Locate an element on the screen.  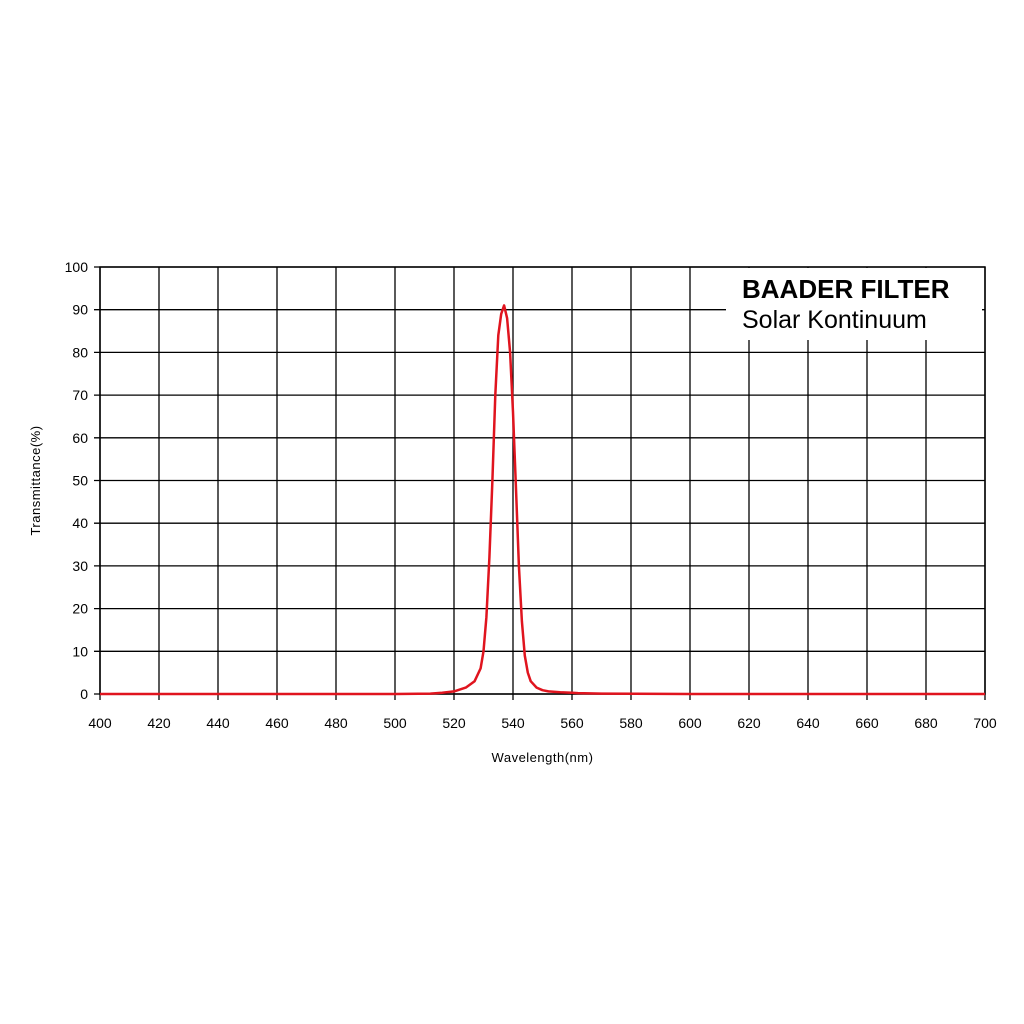
x-tick-label: 400 is located at coordinates (100, 723).